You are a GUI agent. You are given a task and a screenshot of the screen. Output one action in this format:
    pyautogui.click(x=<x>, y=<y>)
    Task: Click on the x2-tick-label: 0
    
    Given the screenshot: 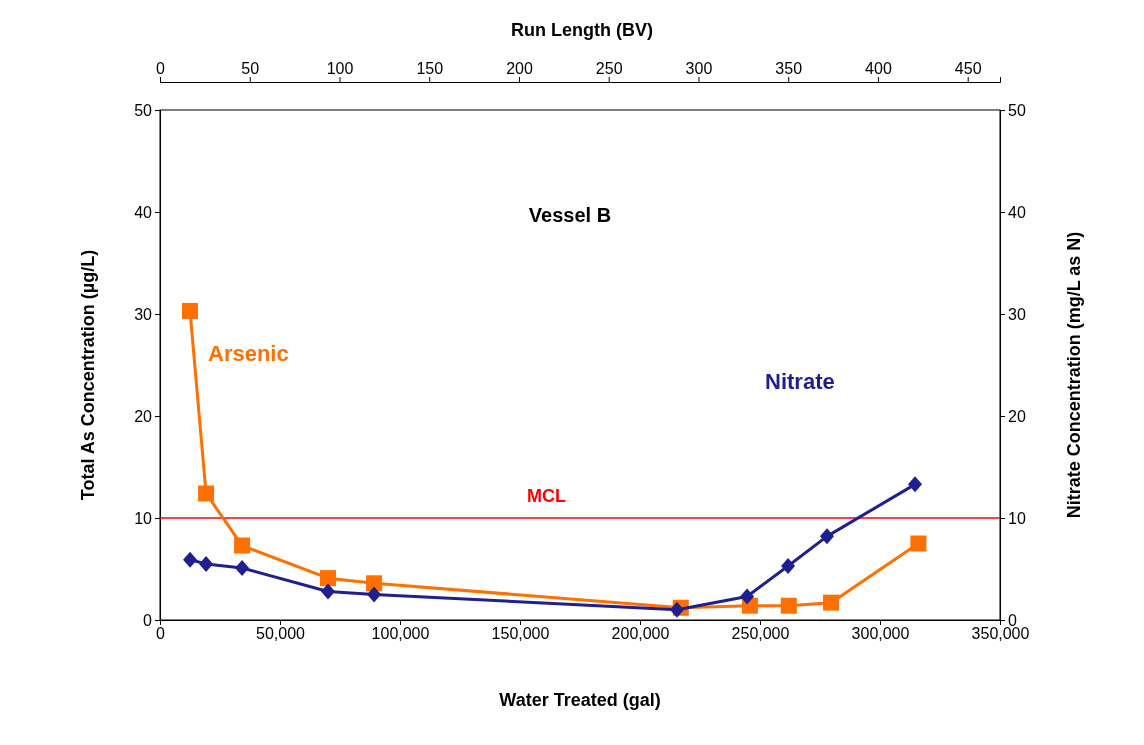 What is the action you would take?
    pyautogui.click(x=161, y=68)
    